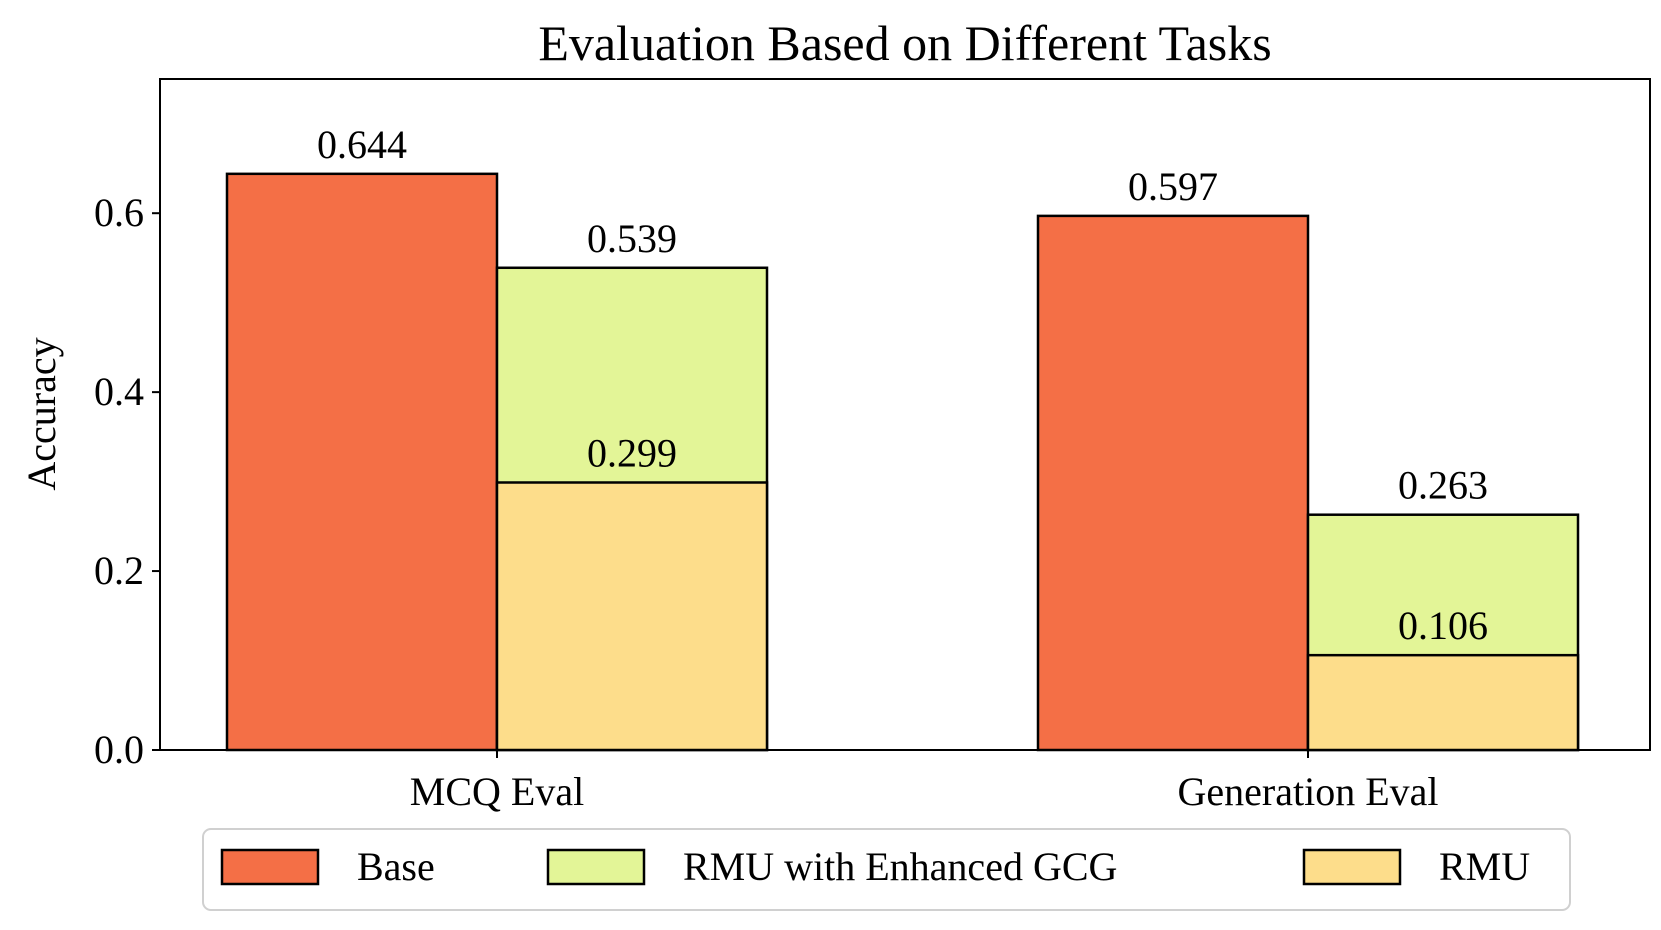  What do you see at coordinates (1308, 791) in the screenshot?
I see `x-tick-label: Generation Eval` at bounding box center [1308, 791].